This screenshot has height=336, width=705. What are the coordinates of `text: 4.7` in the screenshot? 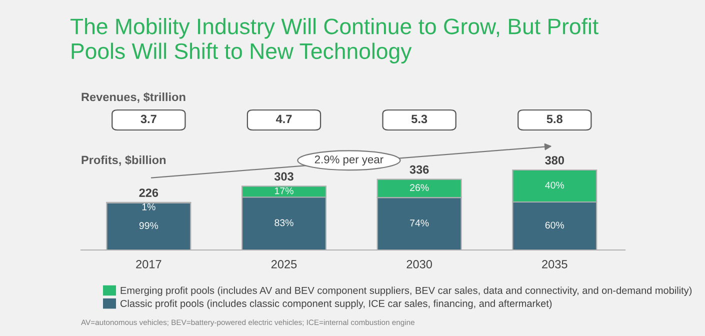 It's located at (284, 119).